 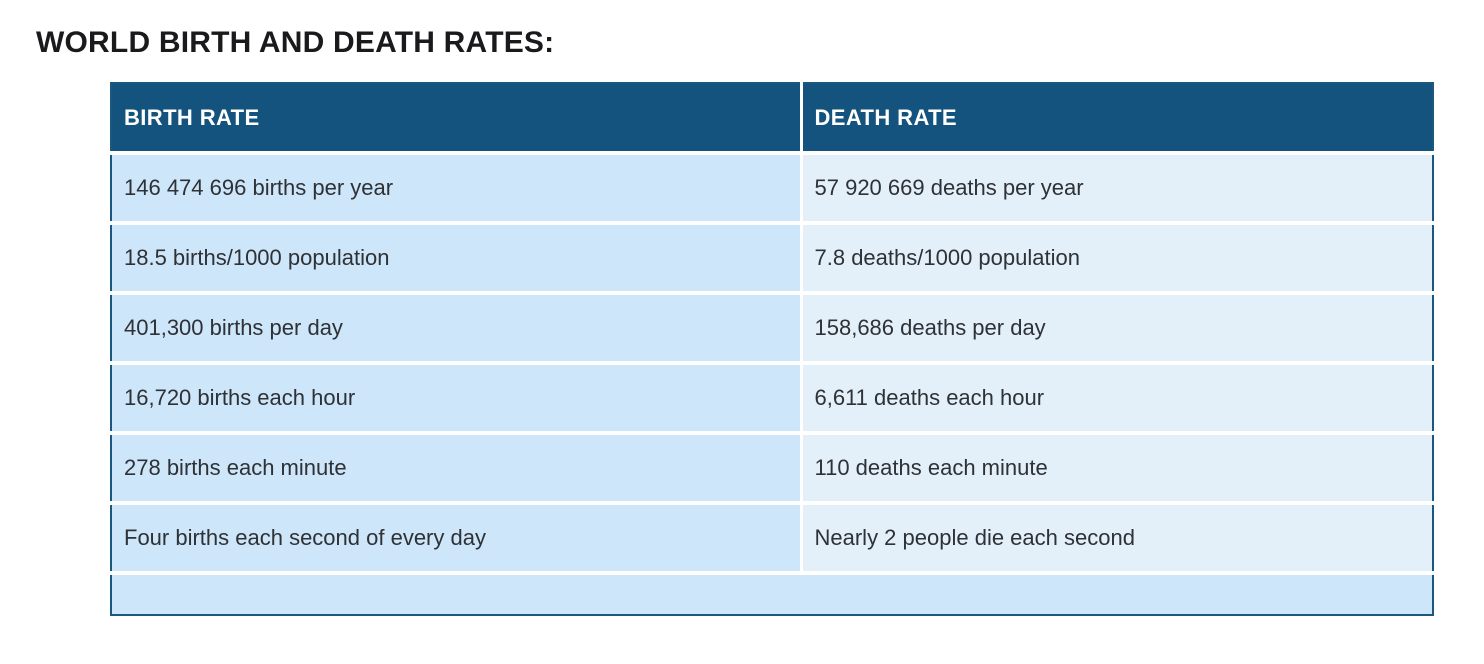 What do you see at coordinates (456, 187) in the screenshot?
I see `birth-rate-per-year-cell: 146 474 696 births per year` at bounding box center [456, 187].